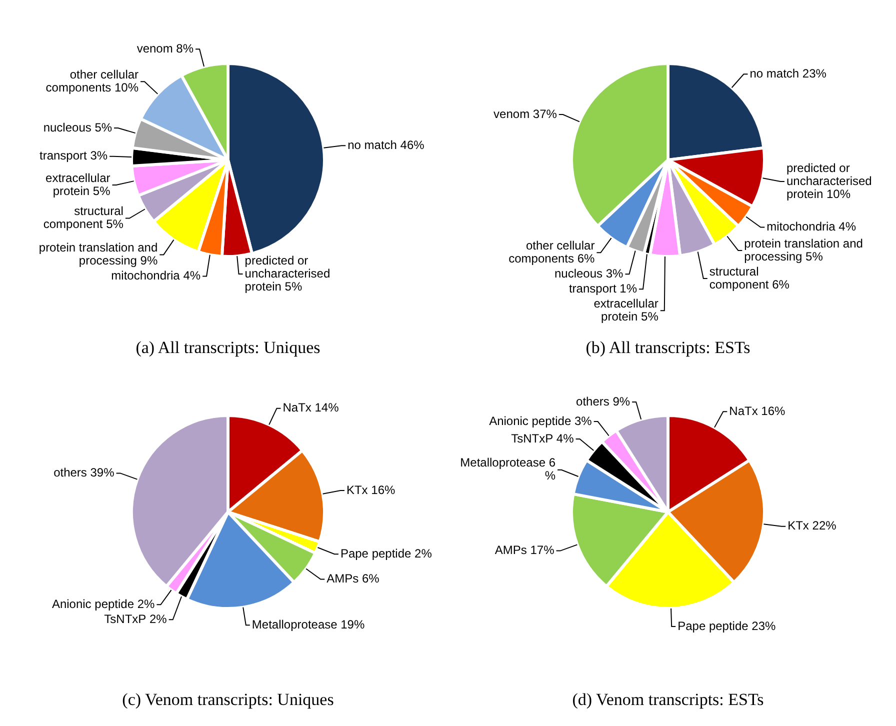 The height and width of the screenshot is (726, 896). Describe the element at coordinates (353, 579) in the screenshot. I see `slice-label: AMPs 6%` at that location.